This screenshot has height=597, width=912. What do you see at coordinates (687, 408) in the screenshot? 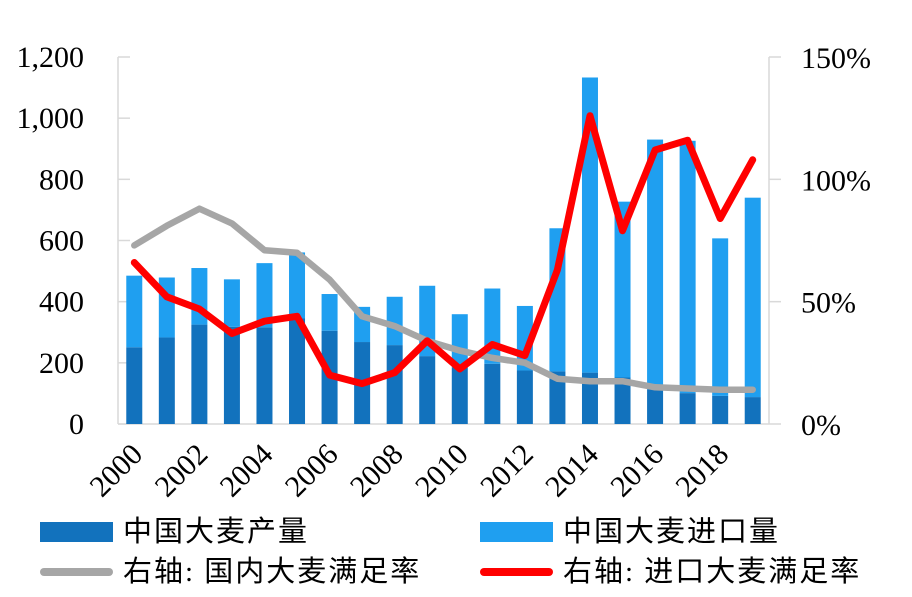
I see `bar-production-2017` at bounding box center [687, 408].